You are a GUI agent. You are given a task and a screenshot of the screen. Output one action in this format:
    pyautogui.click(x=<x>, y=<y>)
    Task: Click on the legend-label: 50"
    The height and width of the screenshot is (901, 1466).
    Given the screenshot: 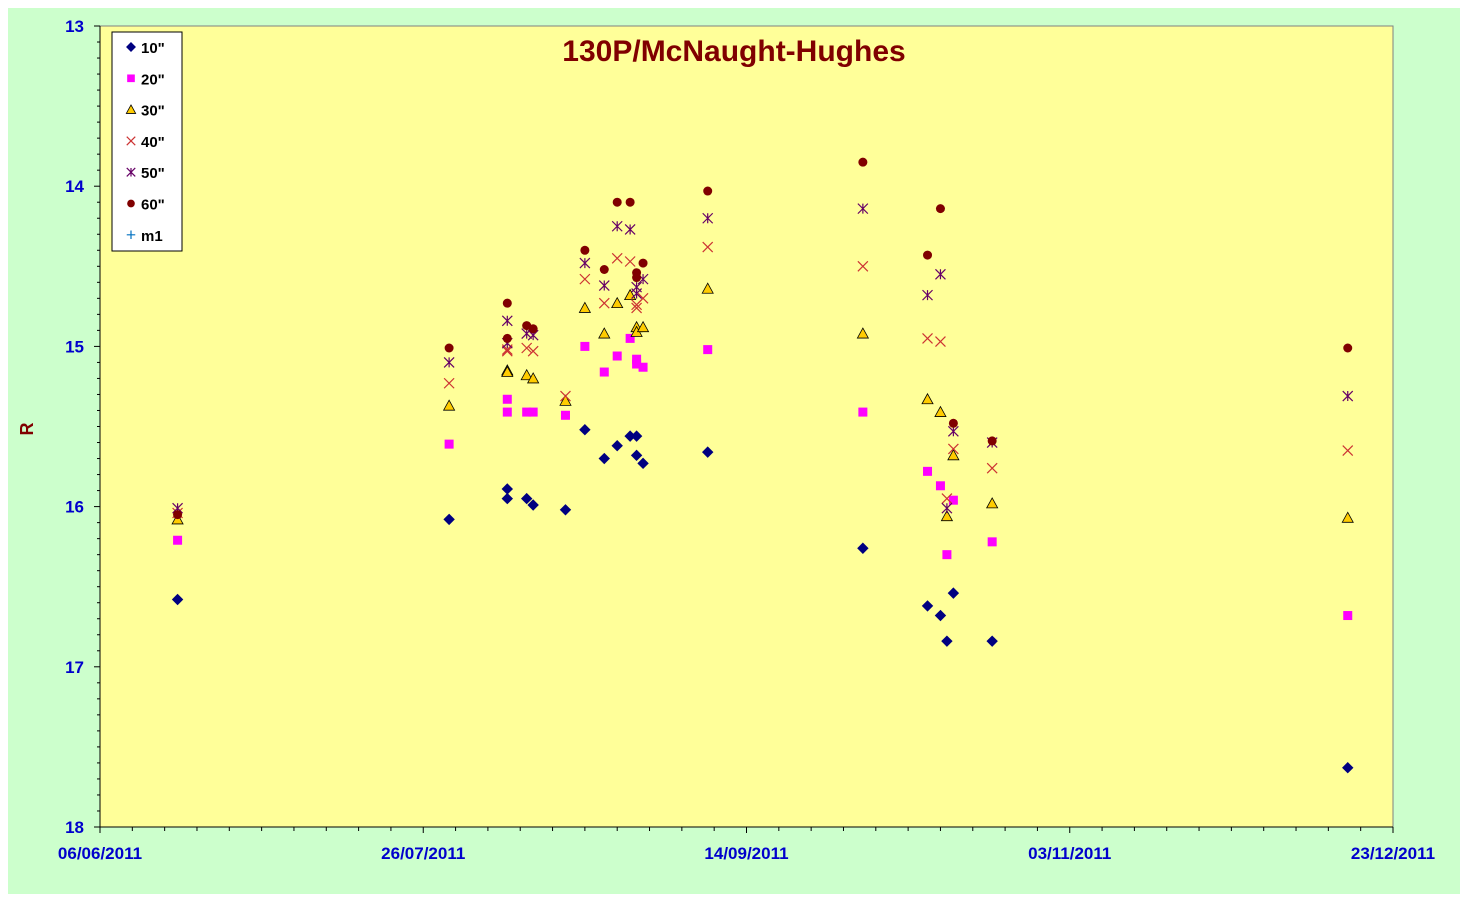 What is the action you would take?
    pyautogui.click(x=153, y=173)
    